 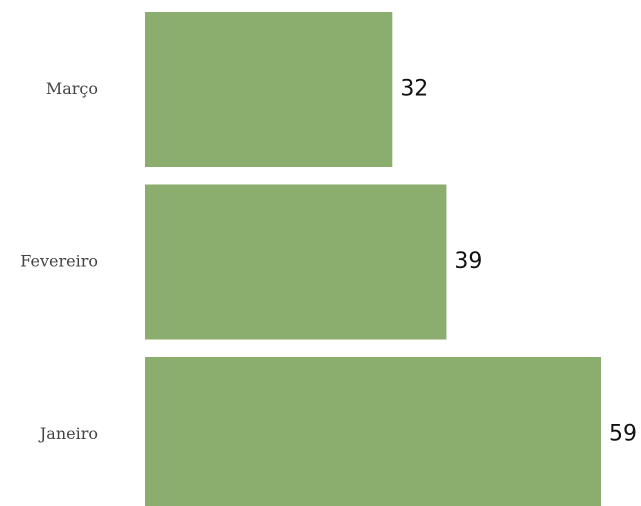 I want to click on category-label: Fevereiro, so click(x=59, y=261).